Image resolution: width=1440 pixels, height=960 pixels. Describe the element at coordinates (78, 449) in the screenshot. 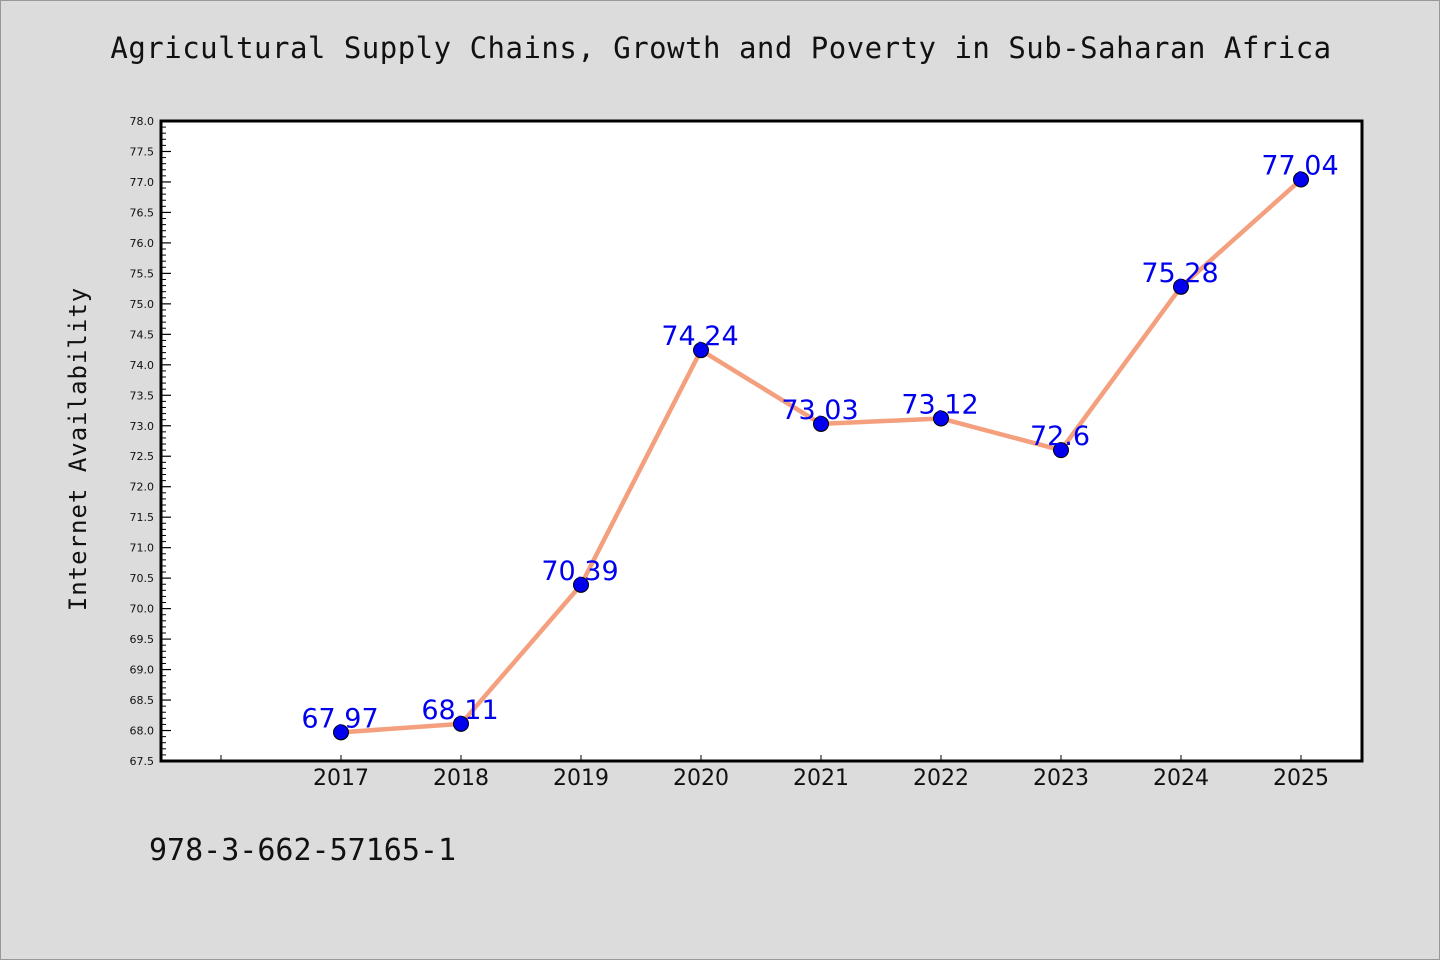

I see `y-axis-label: Internet Availability` at that location.